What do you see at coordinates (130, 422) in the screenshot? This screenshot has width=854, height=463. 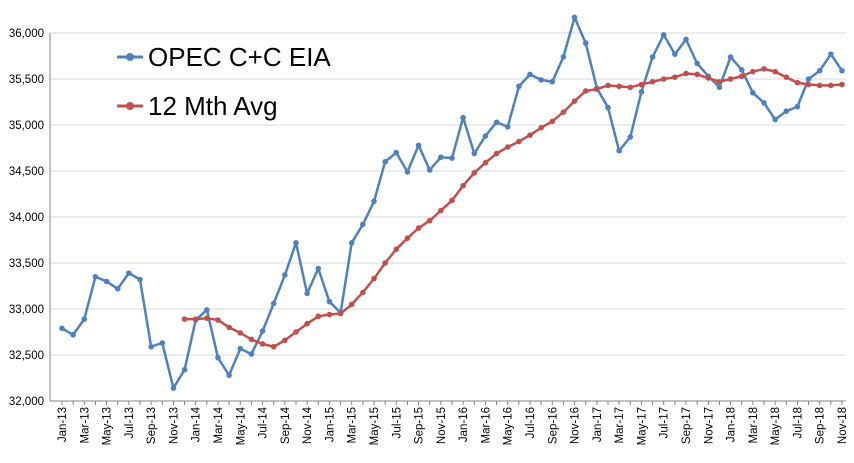 I see `x-tick-label: Jul-13` at bounding box center [130, 422].